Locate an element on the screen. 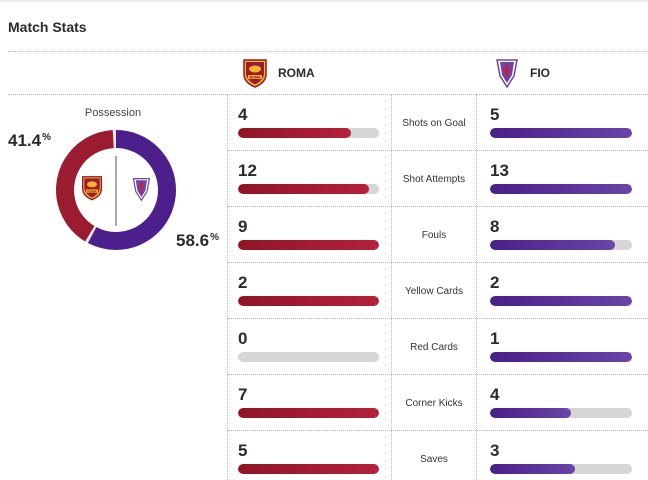 The image size is (648, 480). table-top-divider is located at coordinates (328, 94).